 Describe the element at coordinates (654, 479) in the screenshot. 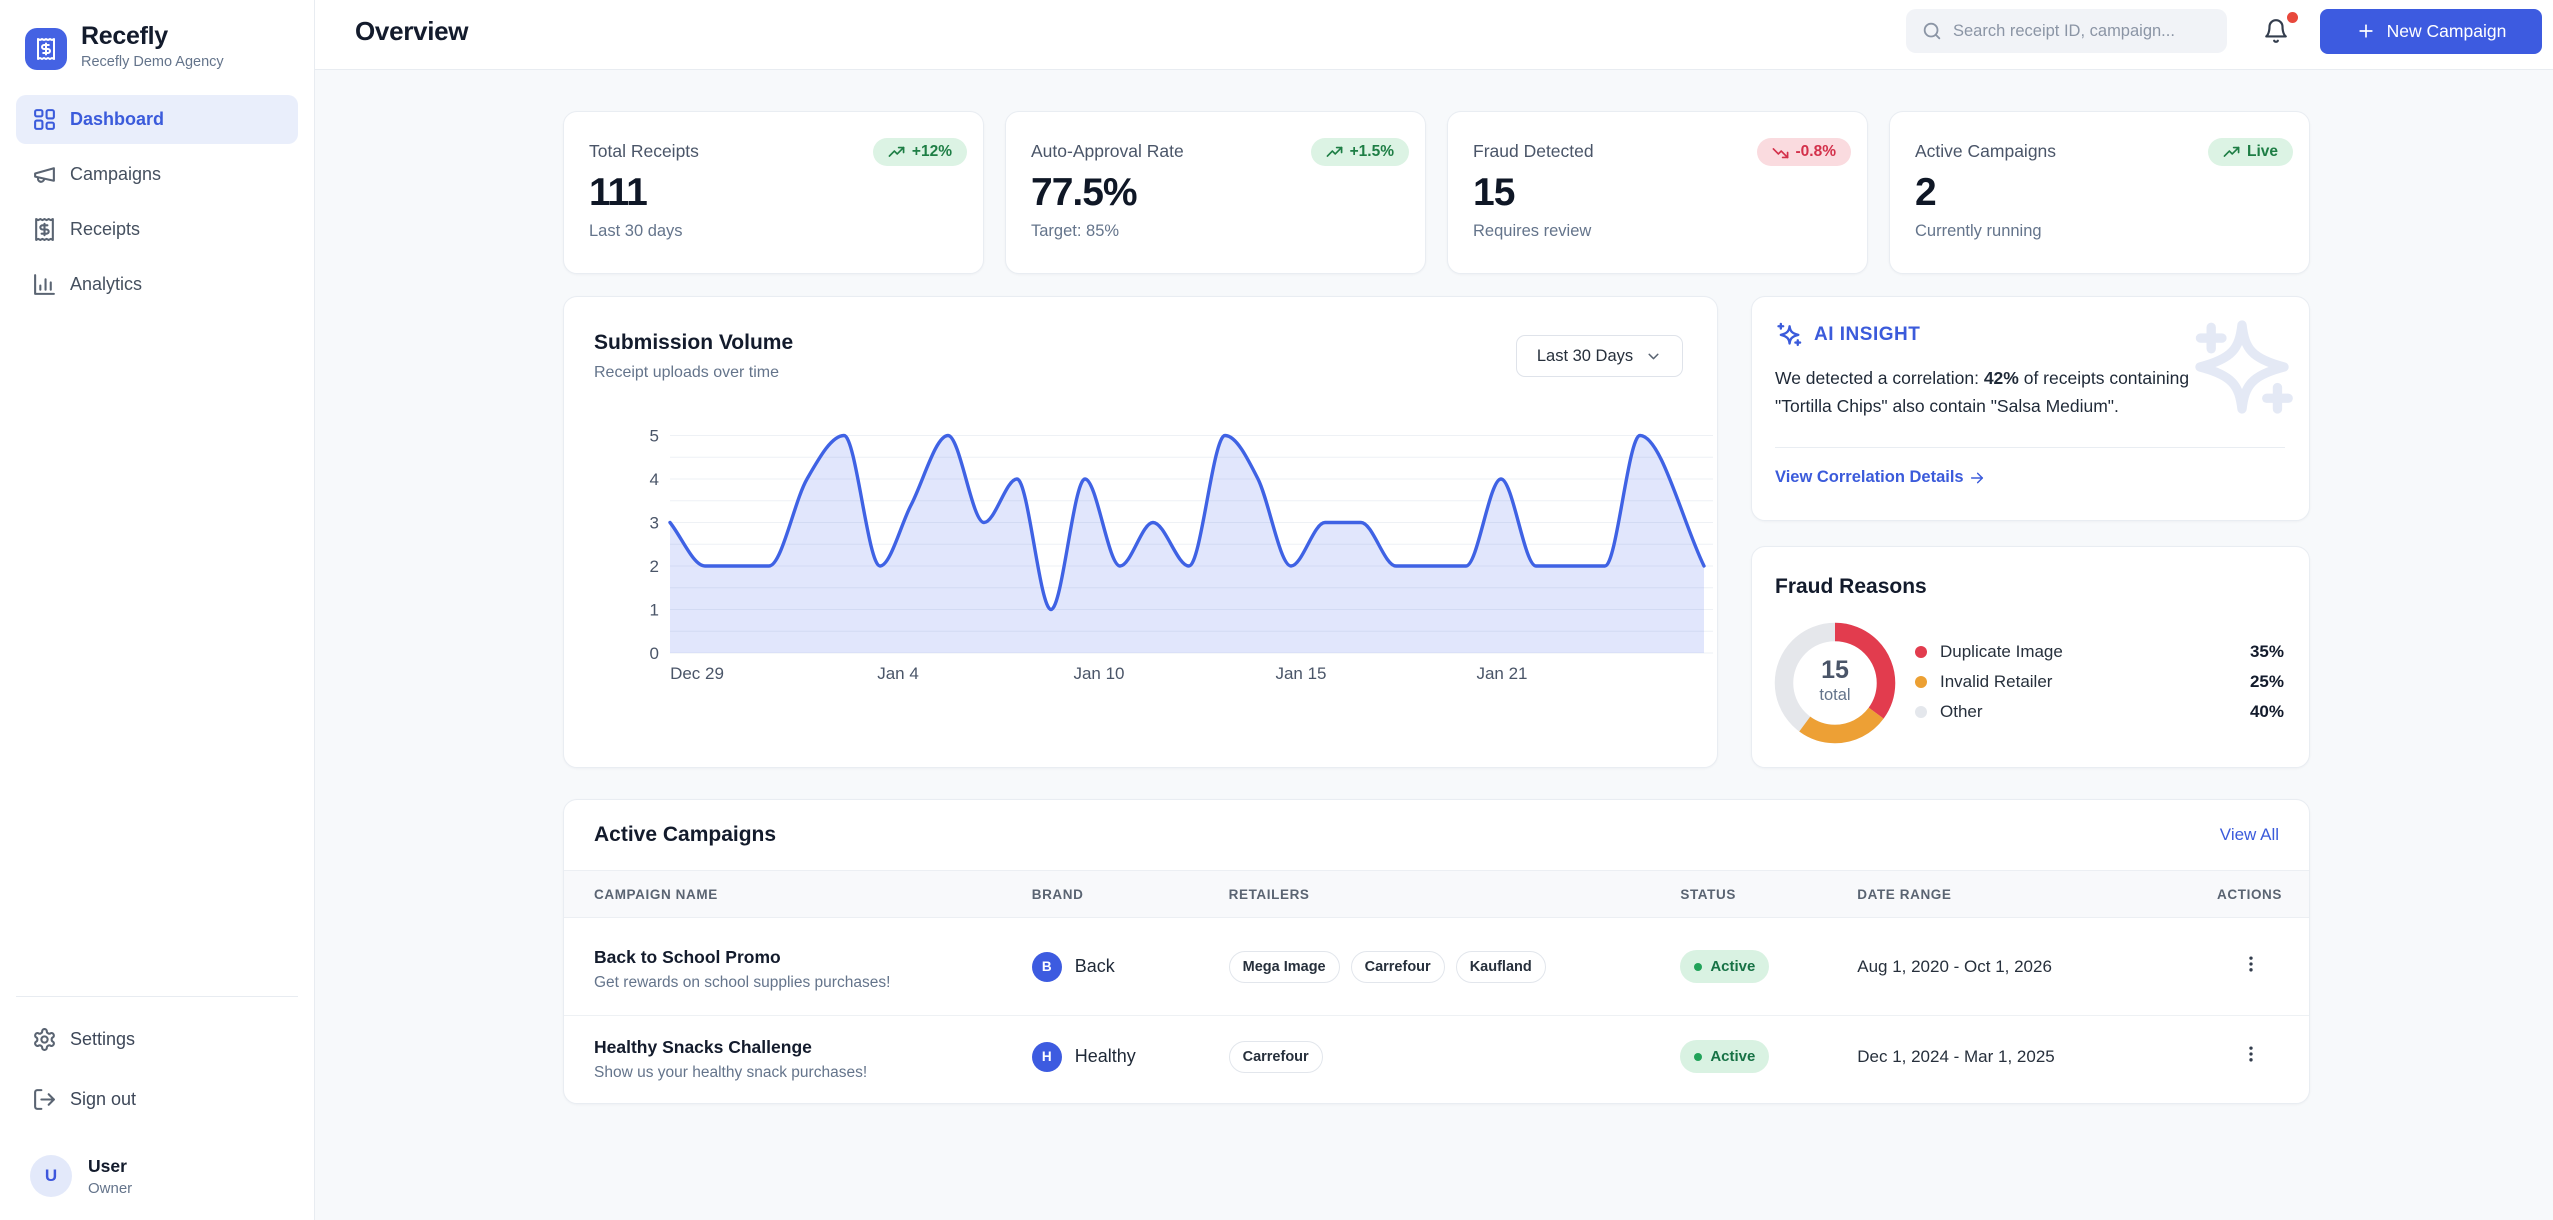

I see `svg-text: 4` at that location.